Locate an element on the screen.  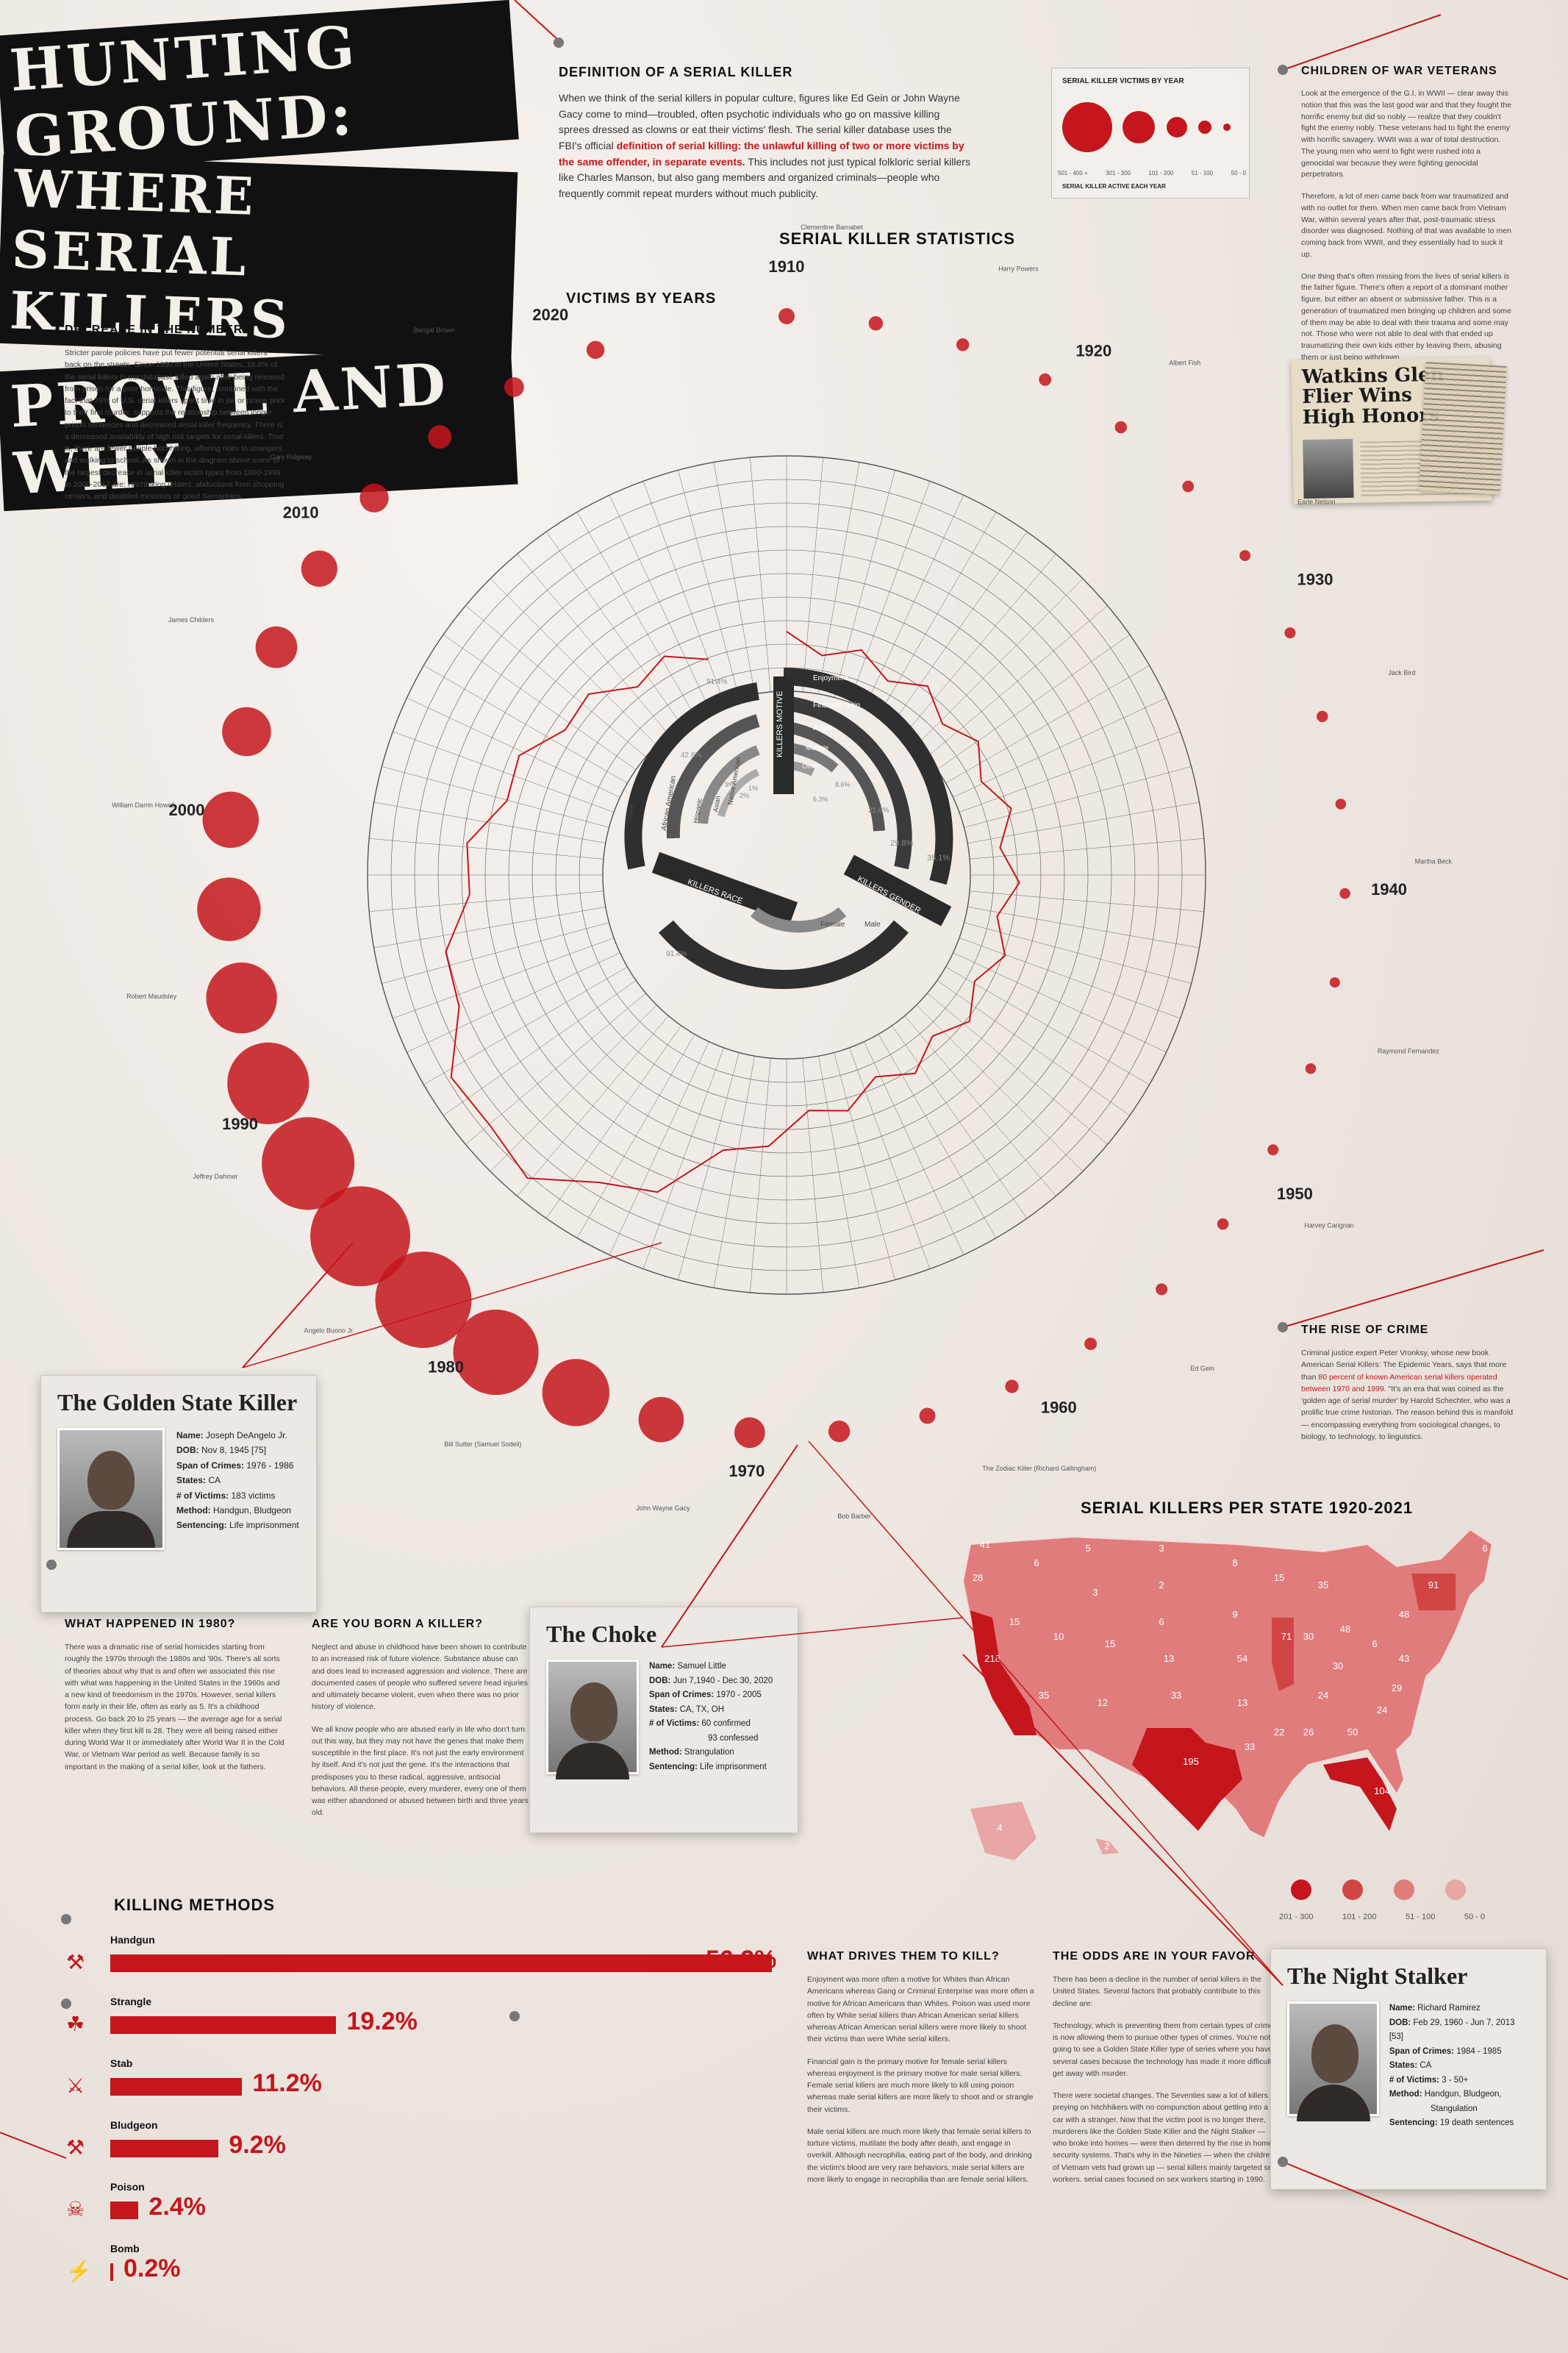
state-legend-3: 51 - 100 is located at coordinates (1420, 1917).